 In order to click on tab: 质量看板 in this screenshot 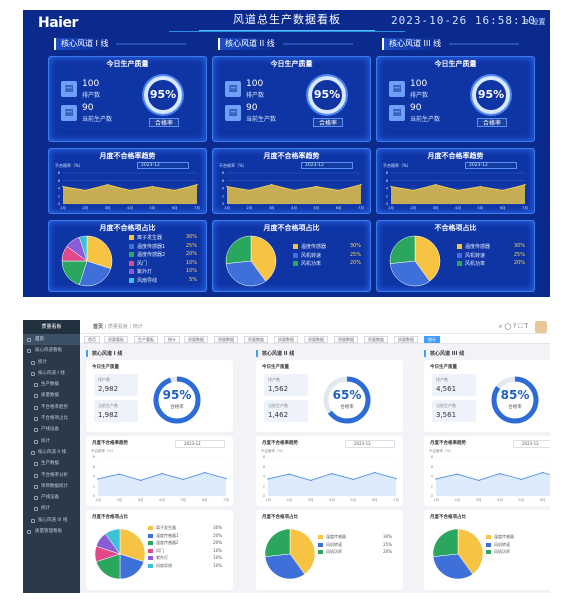, I will do `click(116, 339)`.